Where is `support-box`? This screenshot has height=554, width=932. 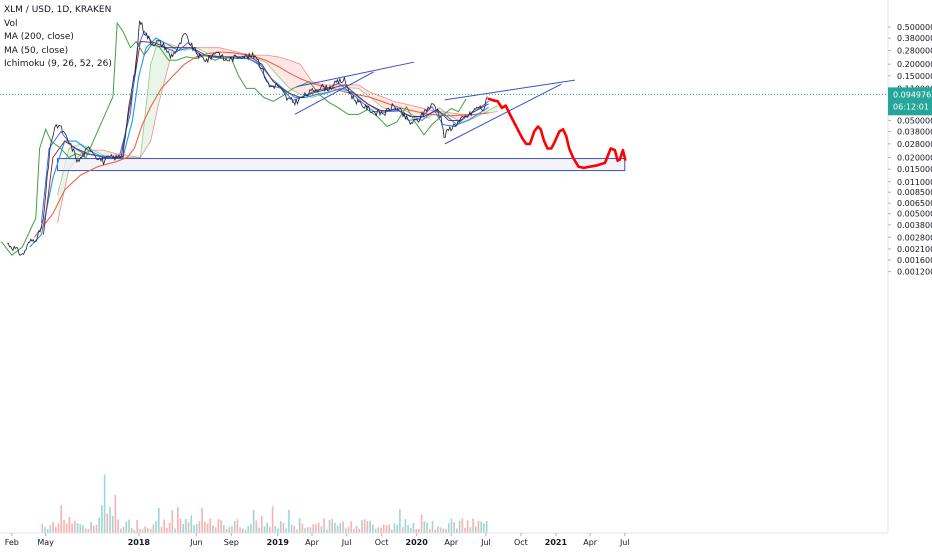 support-box is located at coordinates (341, 165).